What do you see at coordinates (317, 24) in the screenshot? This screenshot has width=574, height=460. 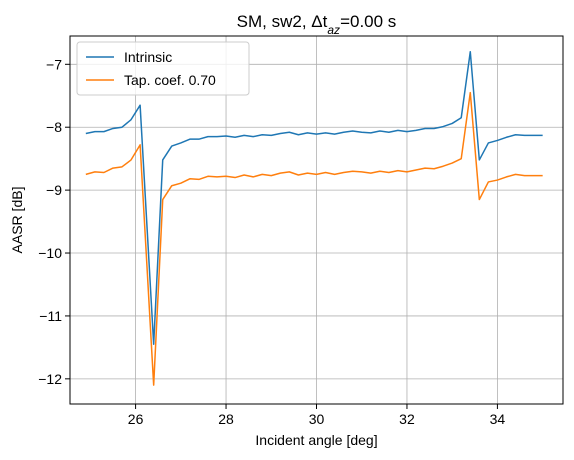 I see `chart-title: SM, sw2, Δtaz=0.00 s` at bounding box center [317, 24].